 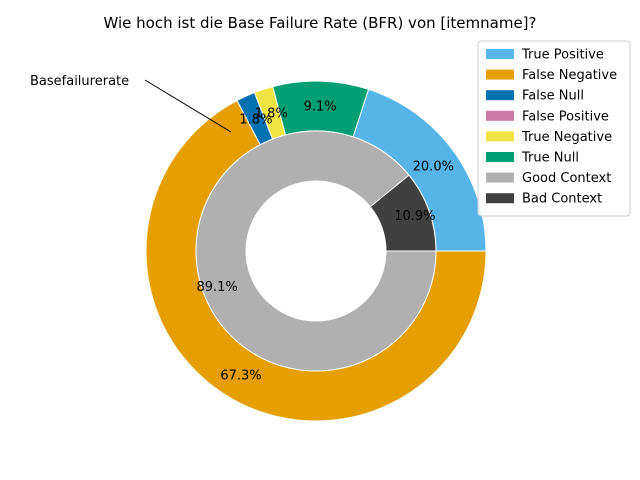 What do you see at coordinates (500, 198) in the screenshot?
I see `legend-swatch-bad-context` at bounding box center [500, 198].